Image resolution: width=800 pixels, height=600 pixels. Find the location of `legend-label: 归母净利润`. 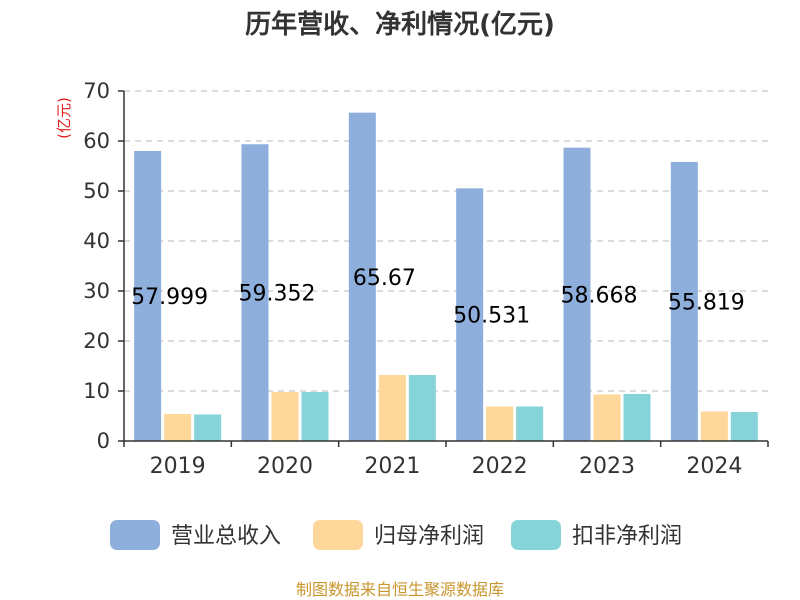

legend-label: 归母净利润 is located at coordinates (429, 536).